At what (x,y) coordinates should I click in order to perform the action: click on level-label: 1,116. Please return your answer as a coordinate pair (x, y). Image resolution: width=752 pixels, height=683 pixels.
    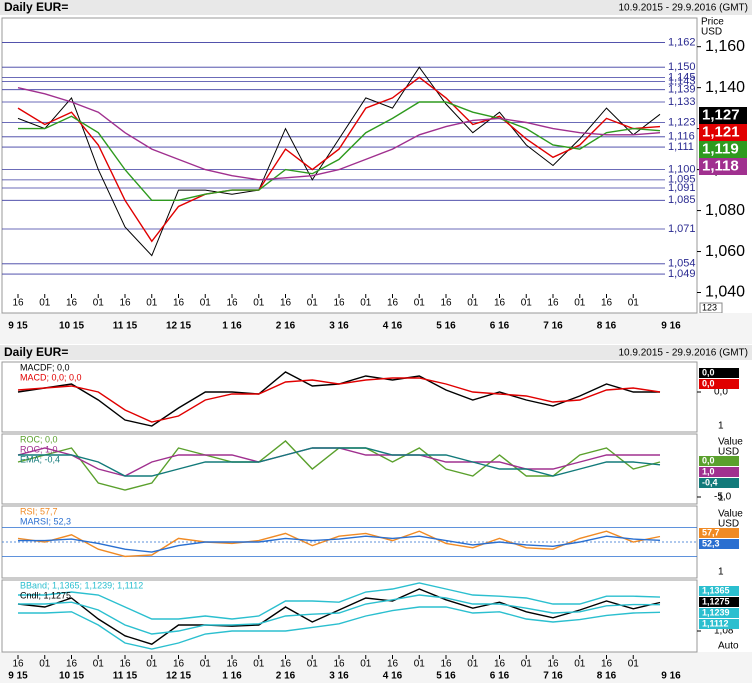
    Looking at the image, I should click on (681, 137).